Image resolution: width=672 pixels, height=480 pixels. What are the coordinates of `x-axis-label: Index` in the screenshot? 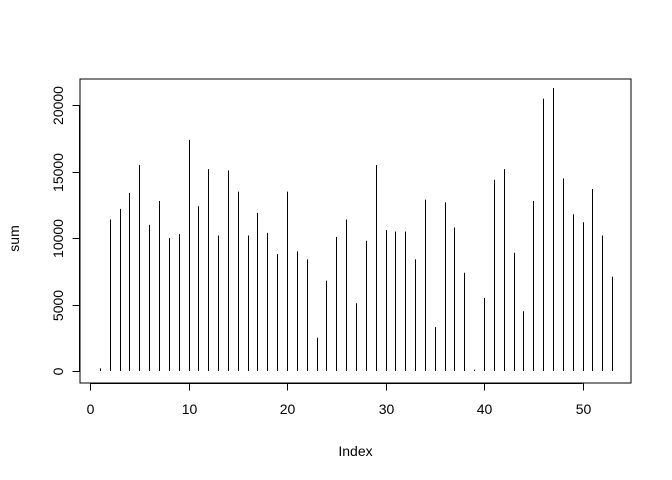 It's located at (355, 451).